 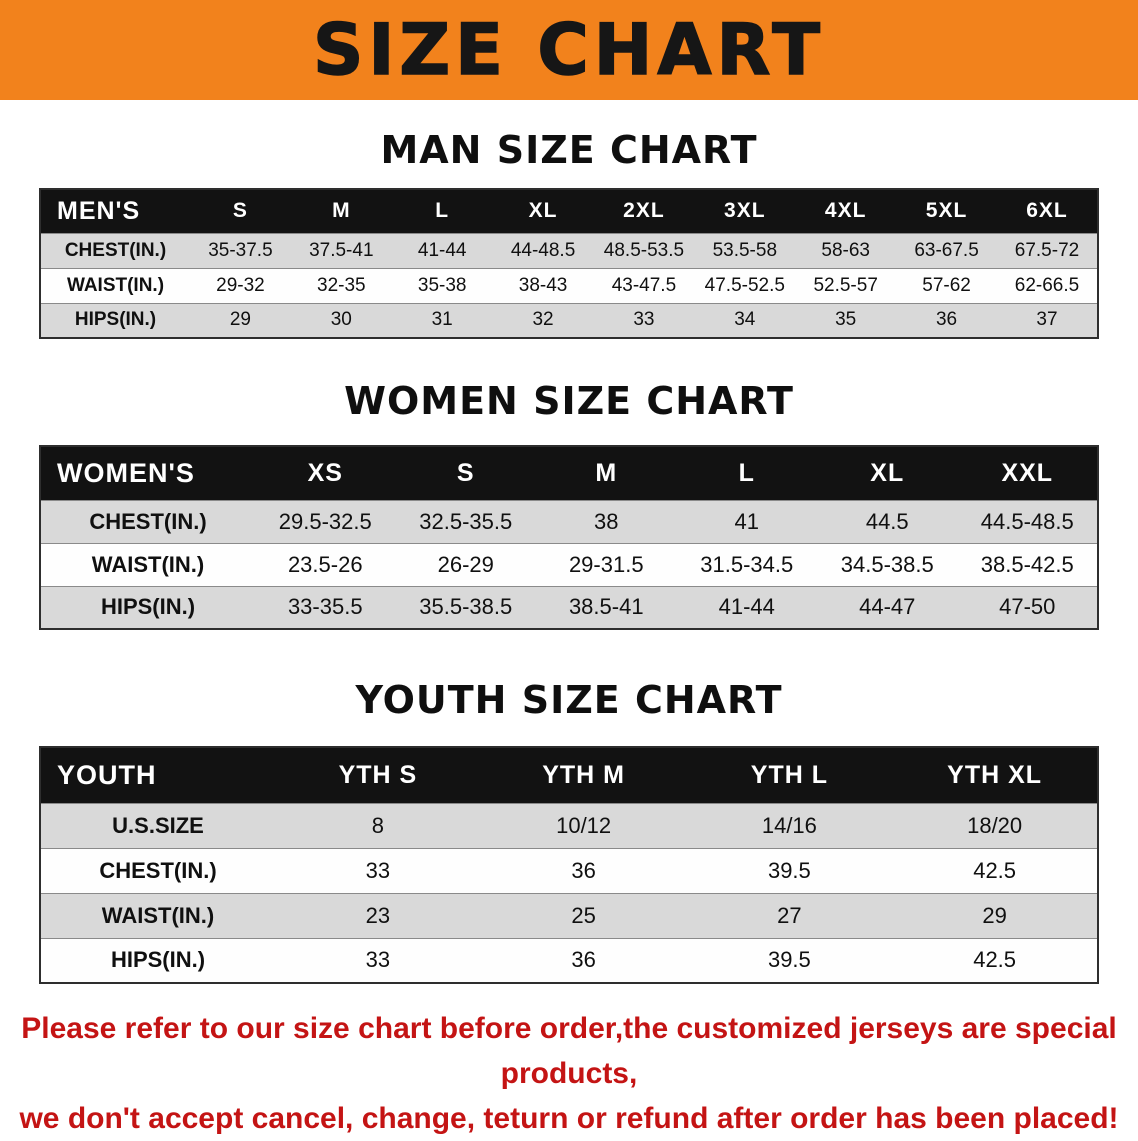 What do you see at coordinates (107, 774) in the screenshot?
I see `table-category-header: YOUTH` at bounding box center [107, 774].